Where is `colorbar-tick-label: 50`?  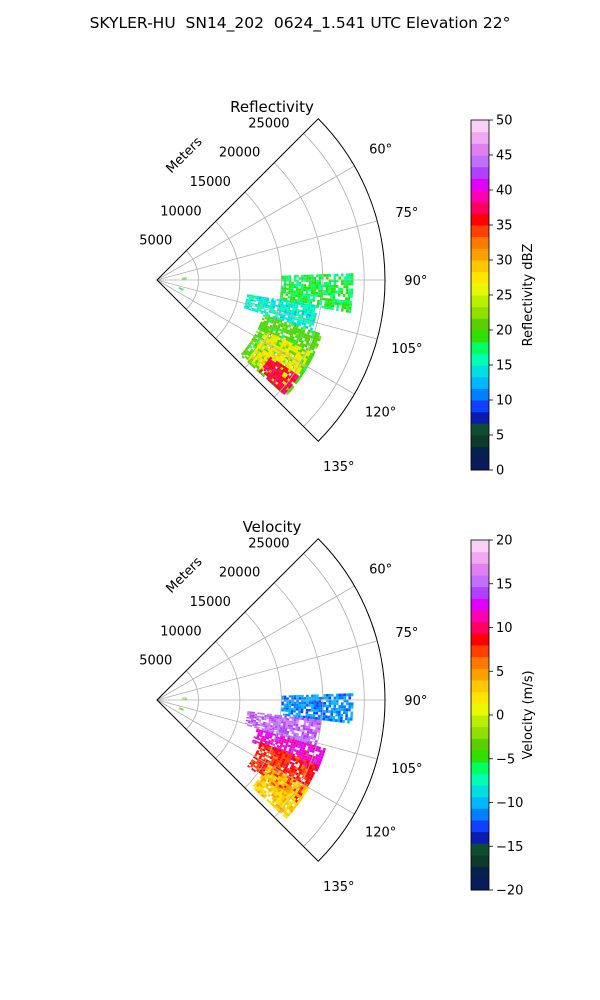
colorbar-tick-label: 50 is located at coordinates (504, 121).